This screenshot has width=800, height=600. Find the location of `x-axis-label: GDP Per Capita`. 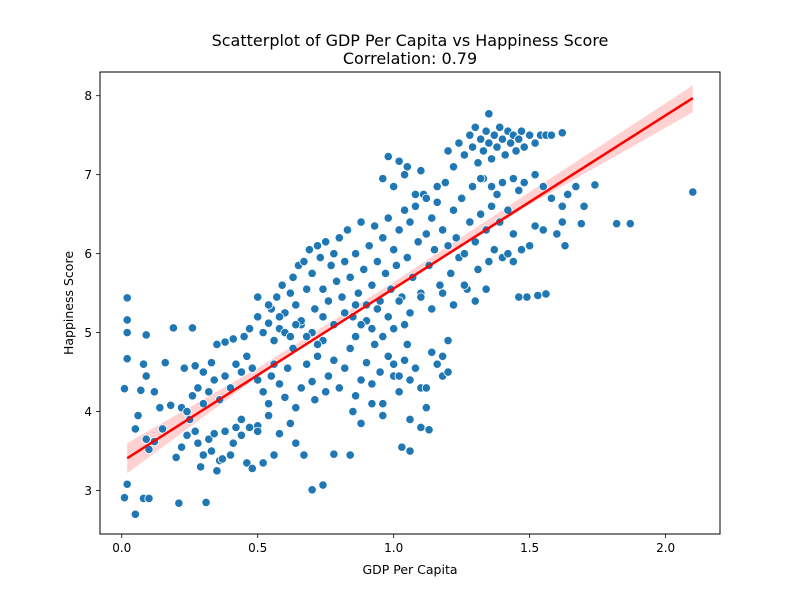

x-axis-label: GDP Per Capita is located at coordinates (409, 569).